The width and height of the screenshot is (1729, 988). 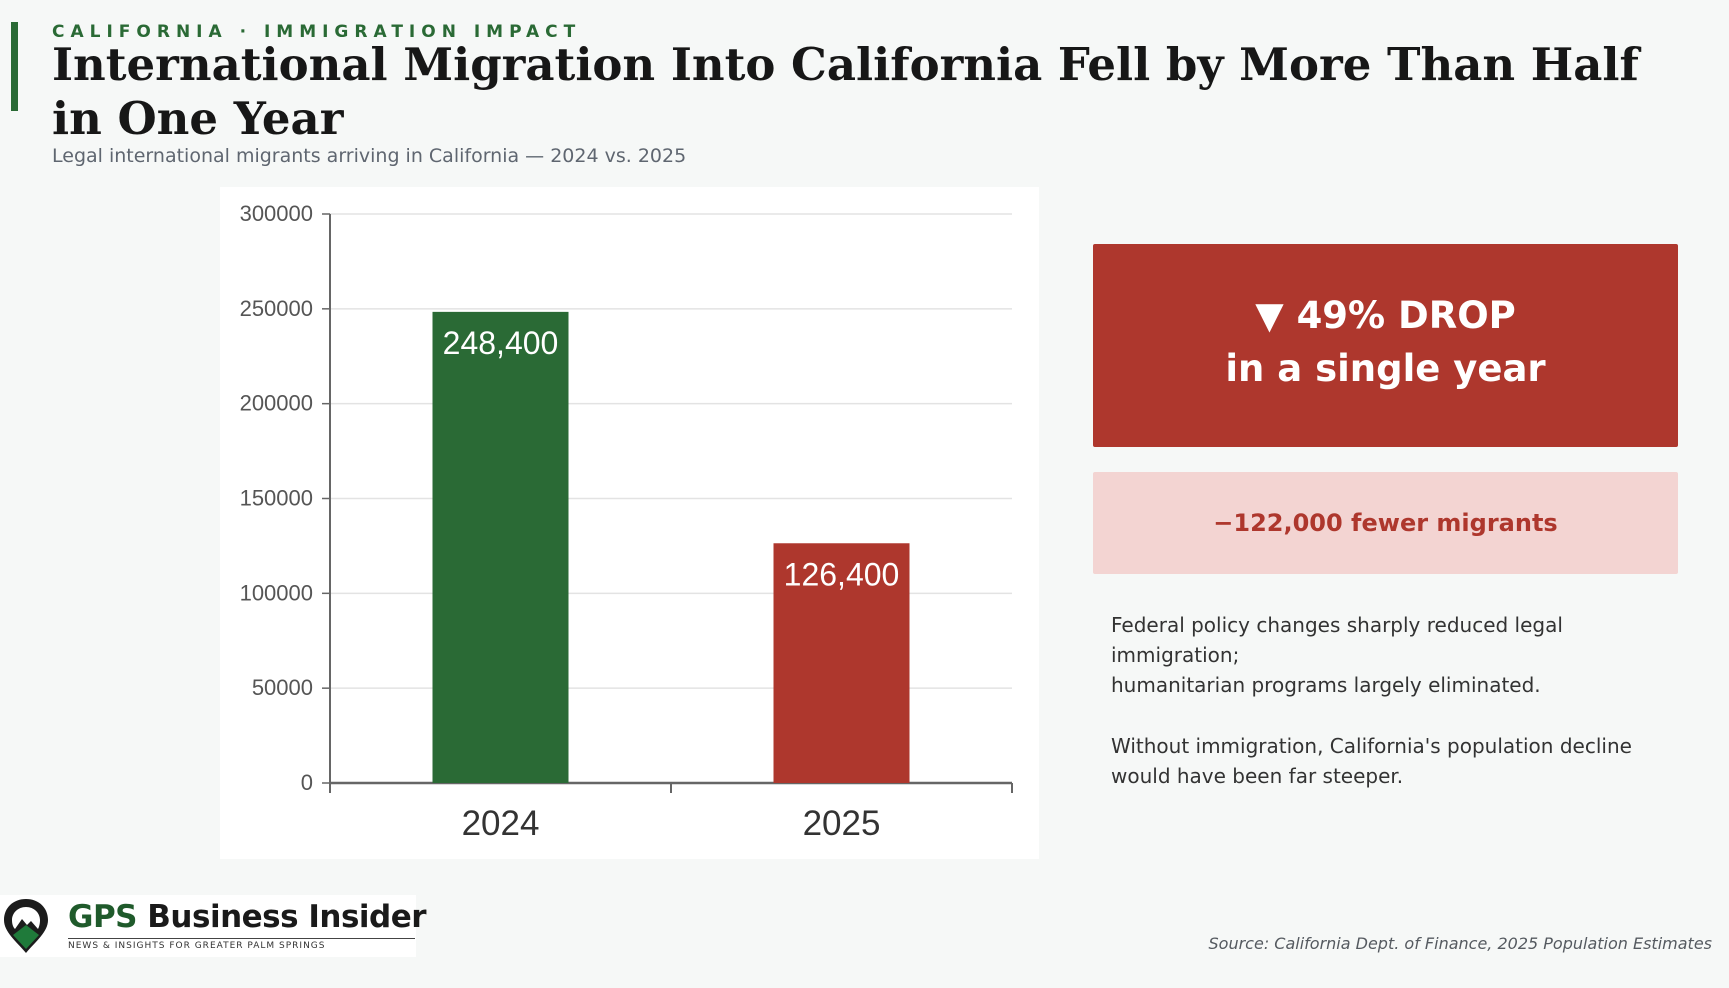 I want to click on bar-value-label: 248,400, so click(x=501, y=343).